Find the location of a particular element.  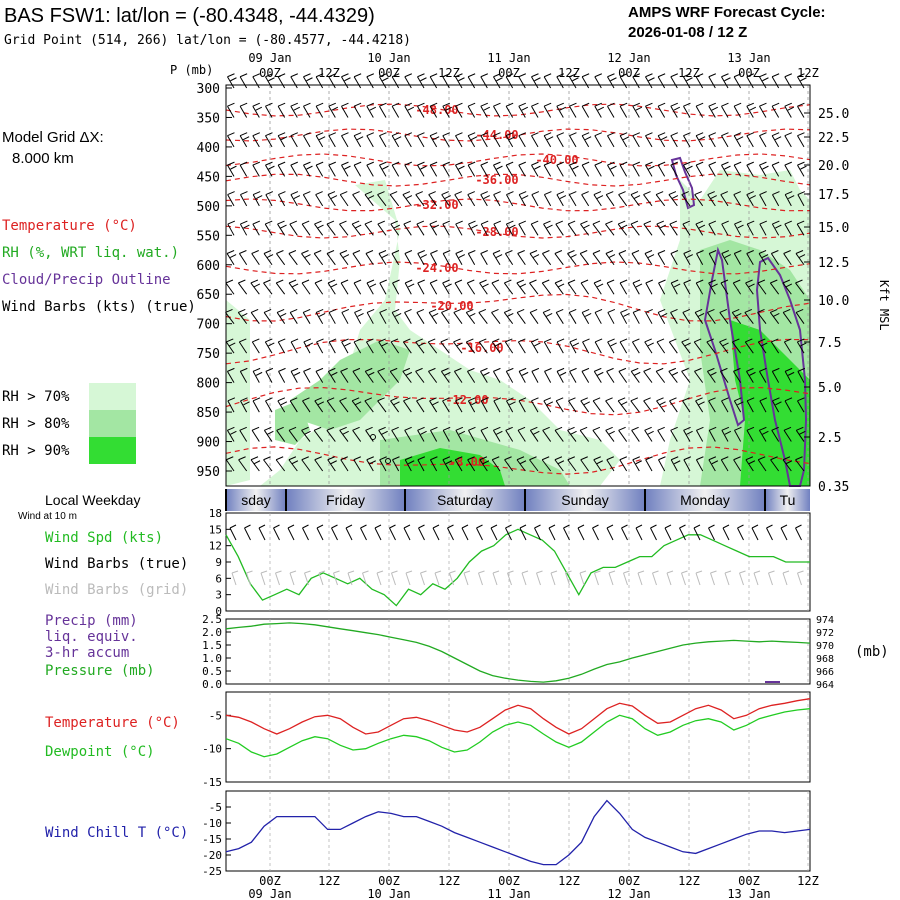

label-dewpoint: Dewpoint (°C) is located at coordinates (100, 752).